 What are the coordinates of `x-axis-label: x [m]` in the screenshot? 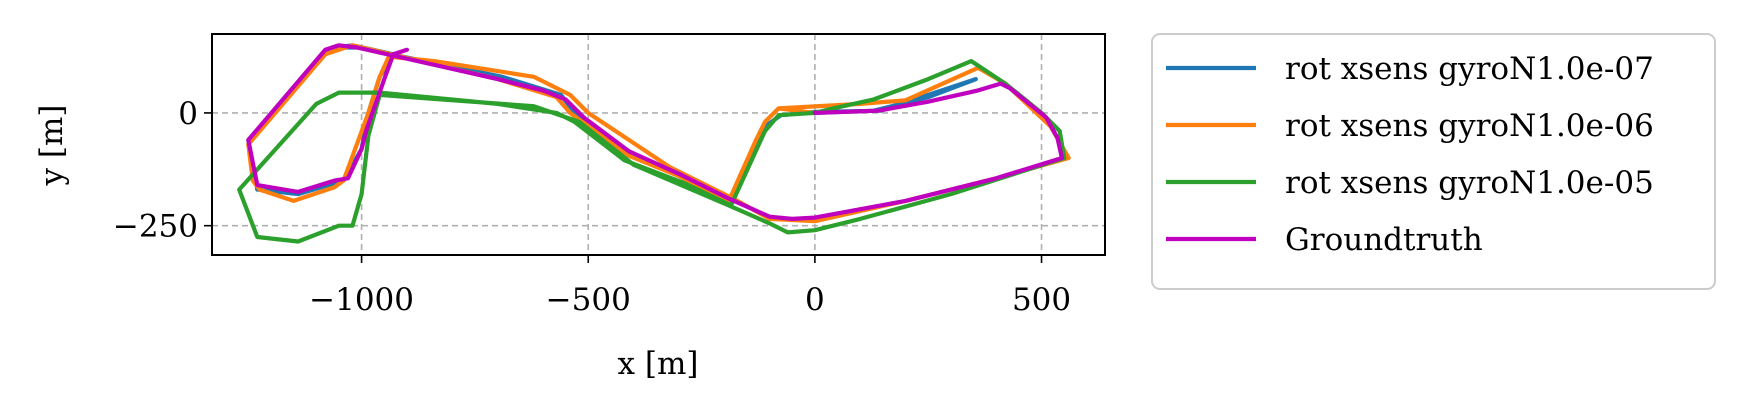 It's located at (658, 364).